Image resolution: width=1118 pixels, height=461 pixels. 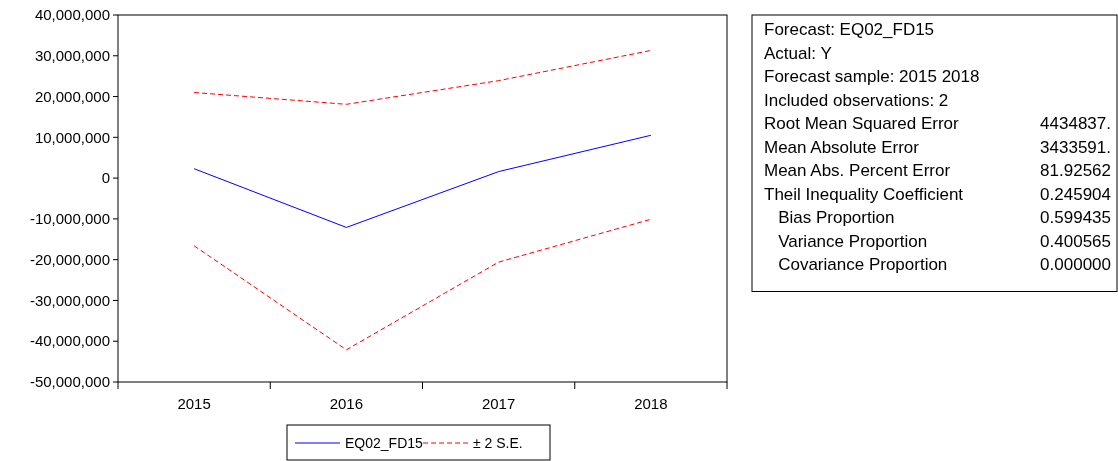 What do you see at coordinates (944, 241) in the screenshot?
I see `text: Variance Proportion 0.400565` at bounding box center [944, 241].